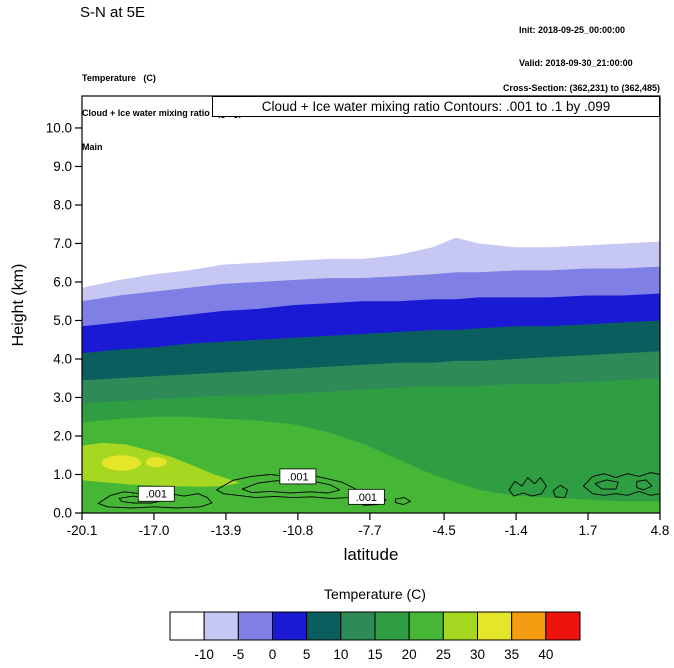  Describe the element at coordinates (62, 513) in the screenshot. I see `y-tick-label: 0.0` at that location.